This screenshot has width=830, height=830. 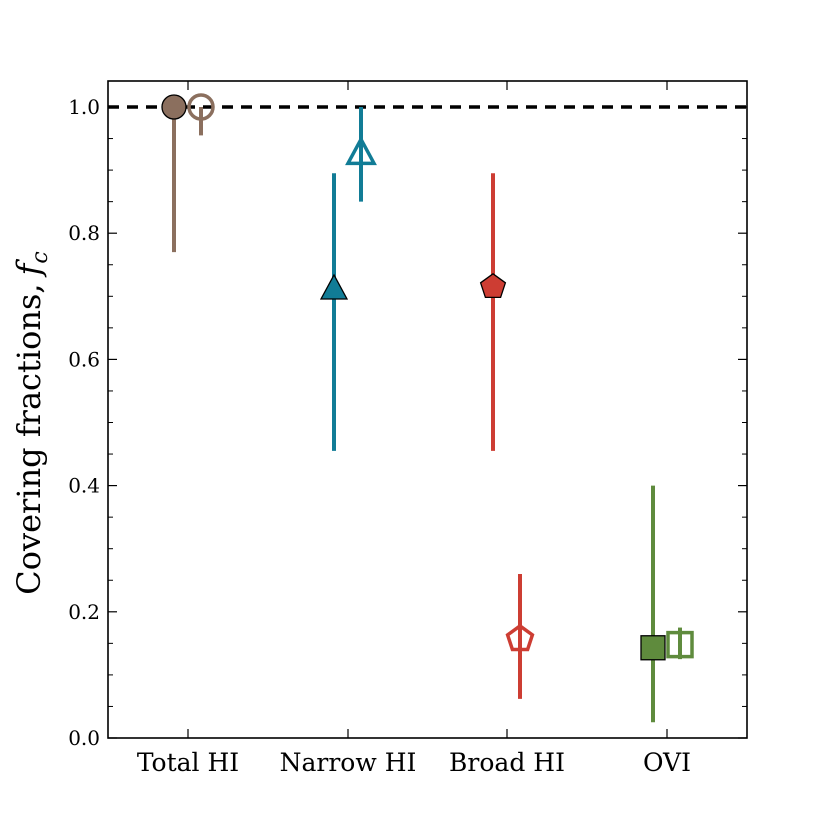 What do you see at coordinates (84, 486) in the screenshot?
I see `y-tick-label: 0.4` at bounding box center [84, 486].